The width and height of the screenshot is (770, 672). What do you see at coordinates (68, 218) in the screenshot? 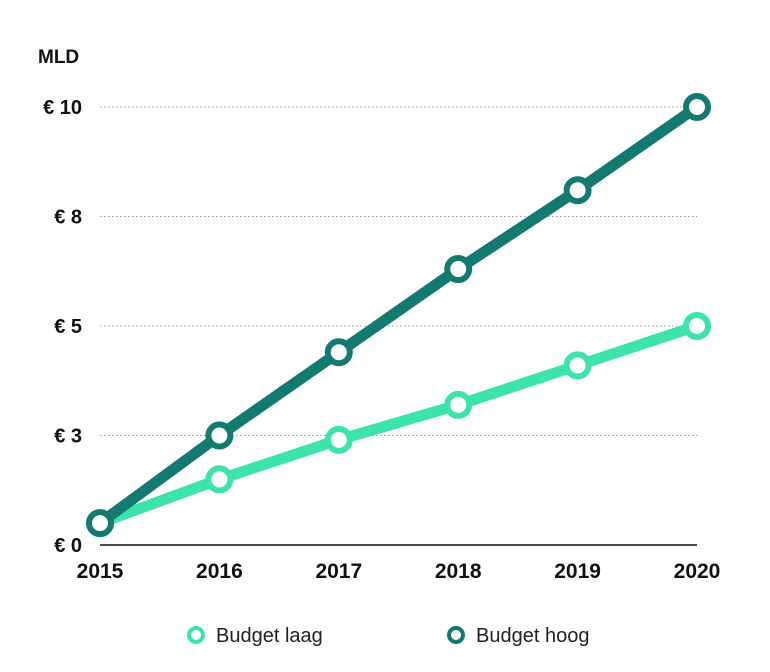
I see `y-tick-label: € 8` at bounding box center [68, 218].